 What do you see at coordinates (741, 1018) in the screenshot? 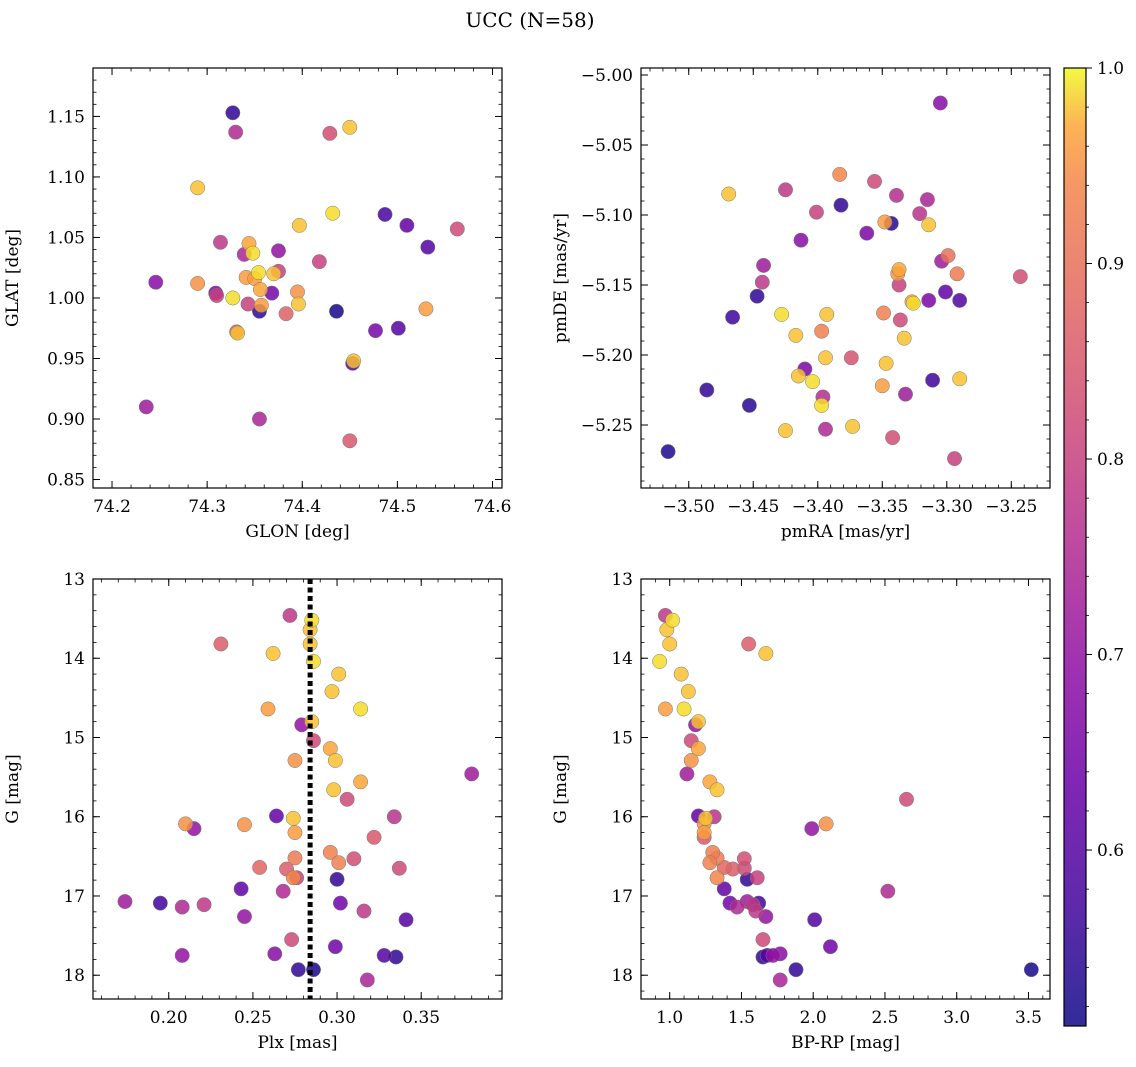
I see `x-tick-label: 1.5` at bounding box center [741, 1018].